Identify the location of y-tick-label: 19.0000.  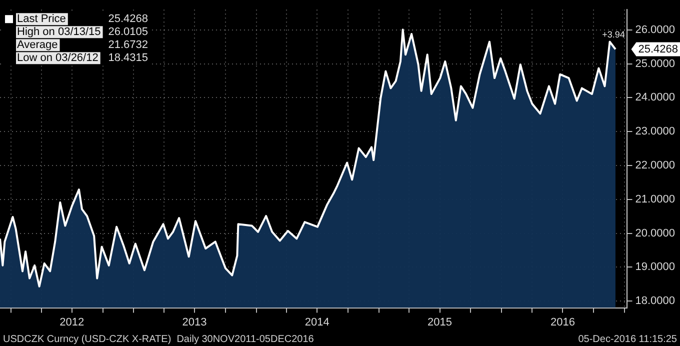
(655, 267).